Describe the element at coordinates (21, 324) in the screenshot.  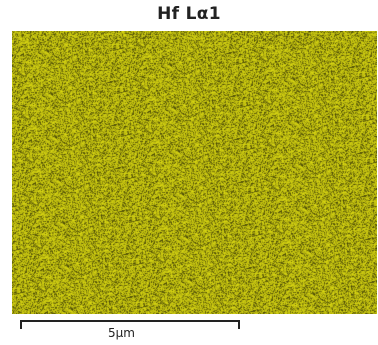
I see `scale-bar-left-tick` at that location.